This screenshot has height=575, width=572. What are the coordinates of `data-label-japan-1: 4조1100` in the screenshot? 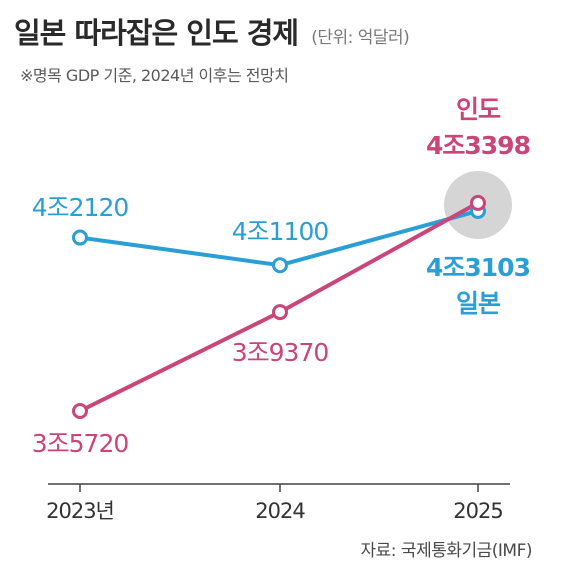 It's located at (280, 231).